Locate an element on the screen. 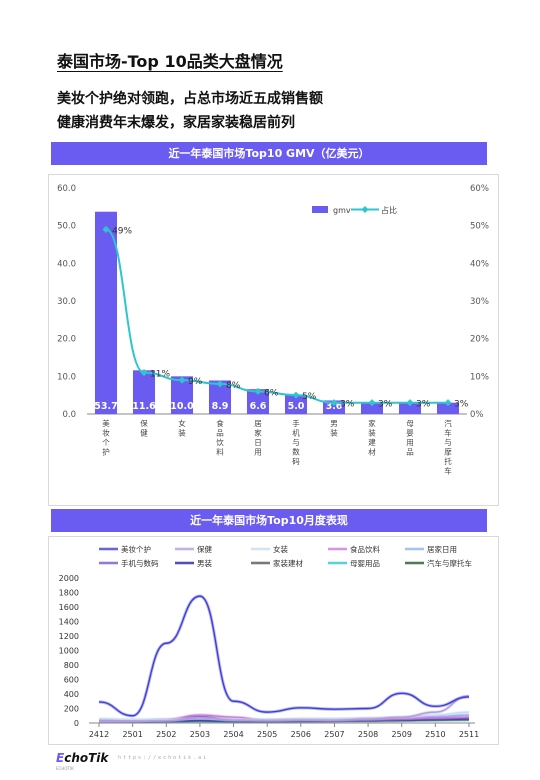 The image size is (540, 780). legend-gmv-label: gmv is located at coordinates (342, 210).